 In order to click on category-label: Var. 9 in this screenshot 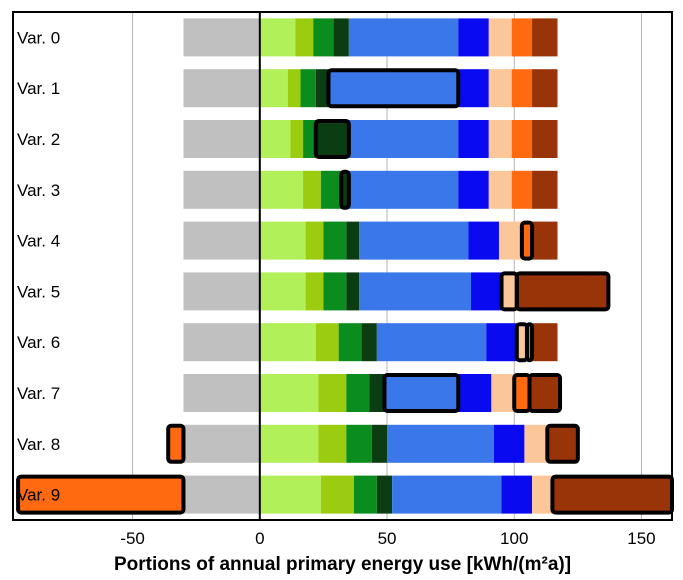, I will do `click(38, 495)`.